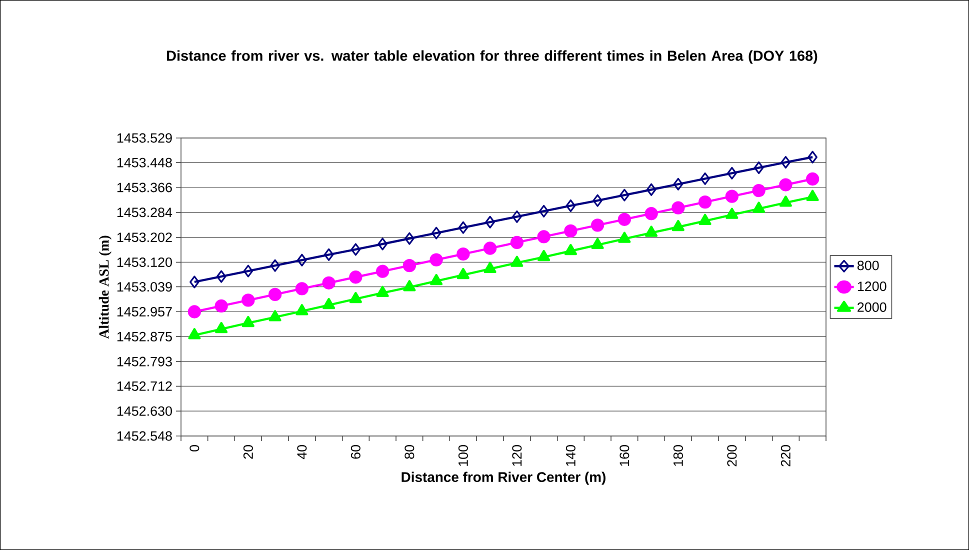  What do you see at coordinates (355, 452) in the screenshot?
I see `x-tick-label: 60` at bounding box center [355, 452].